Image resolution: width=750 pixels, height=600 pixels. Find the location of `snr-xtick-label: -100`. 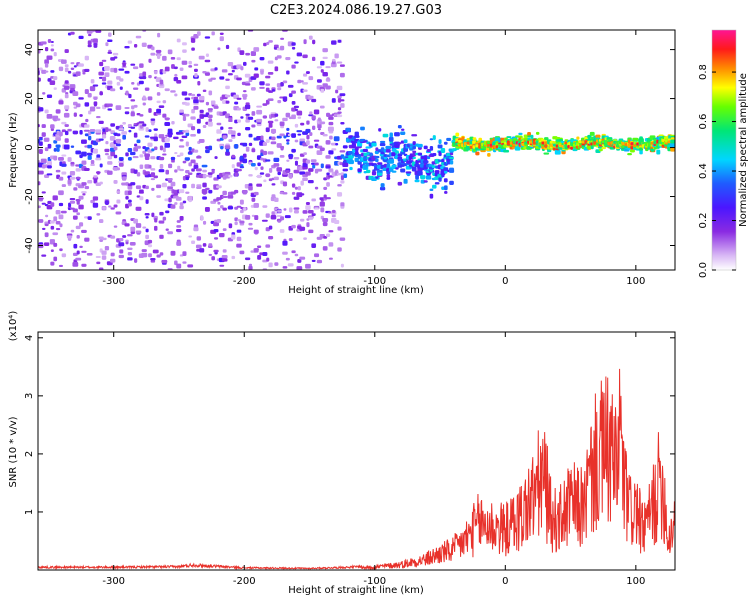

snr-xtick-label: -100 is located at coordinates (374, 581).